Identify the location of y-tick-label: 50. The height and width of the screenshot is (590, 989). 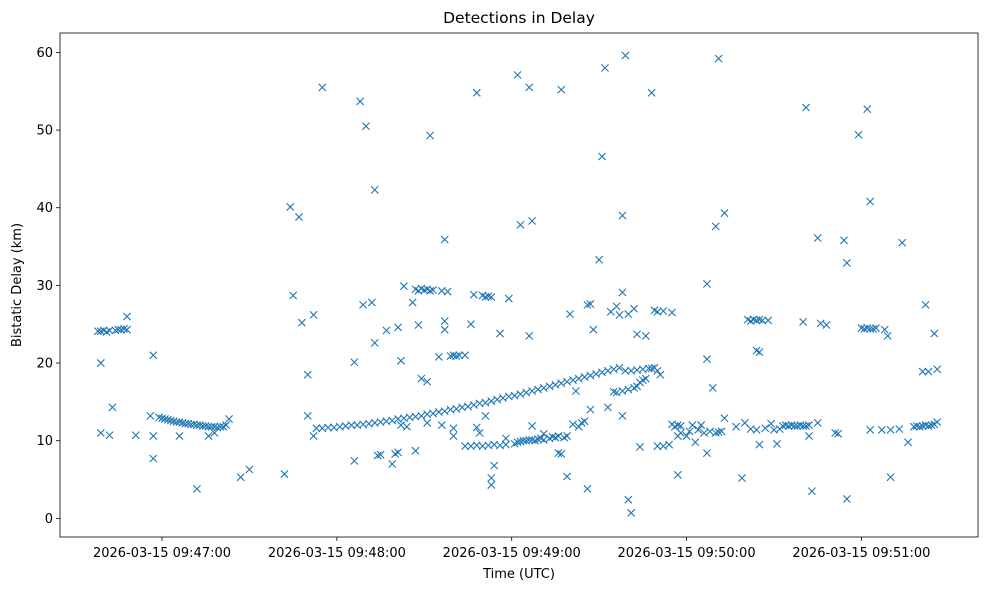
(44, 131).